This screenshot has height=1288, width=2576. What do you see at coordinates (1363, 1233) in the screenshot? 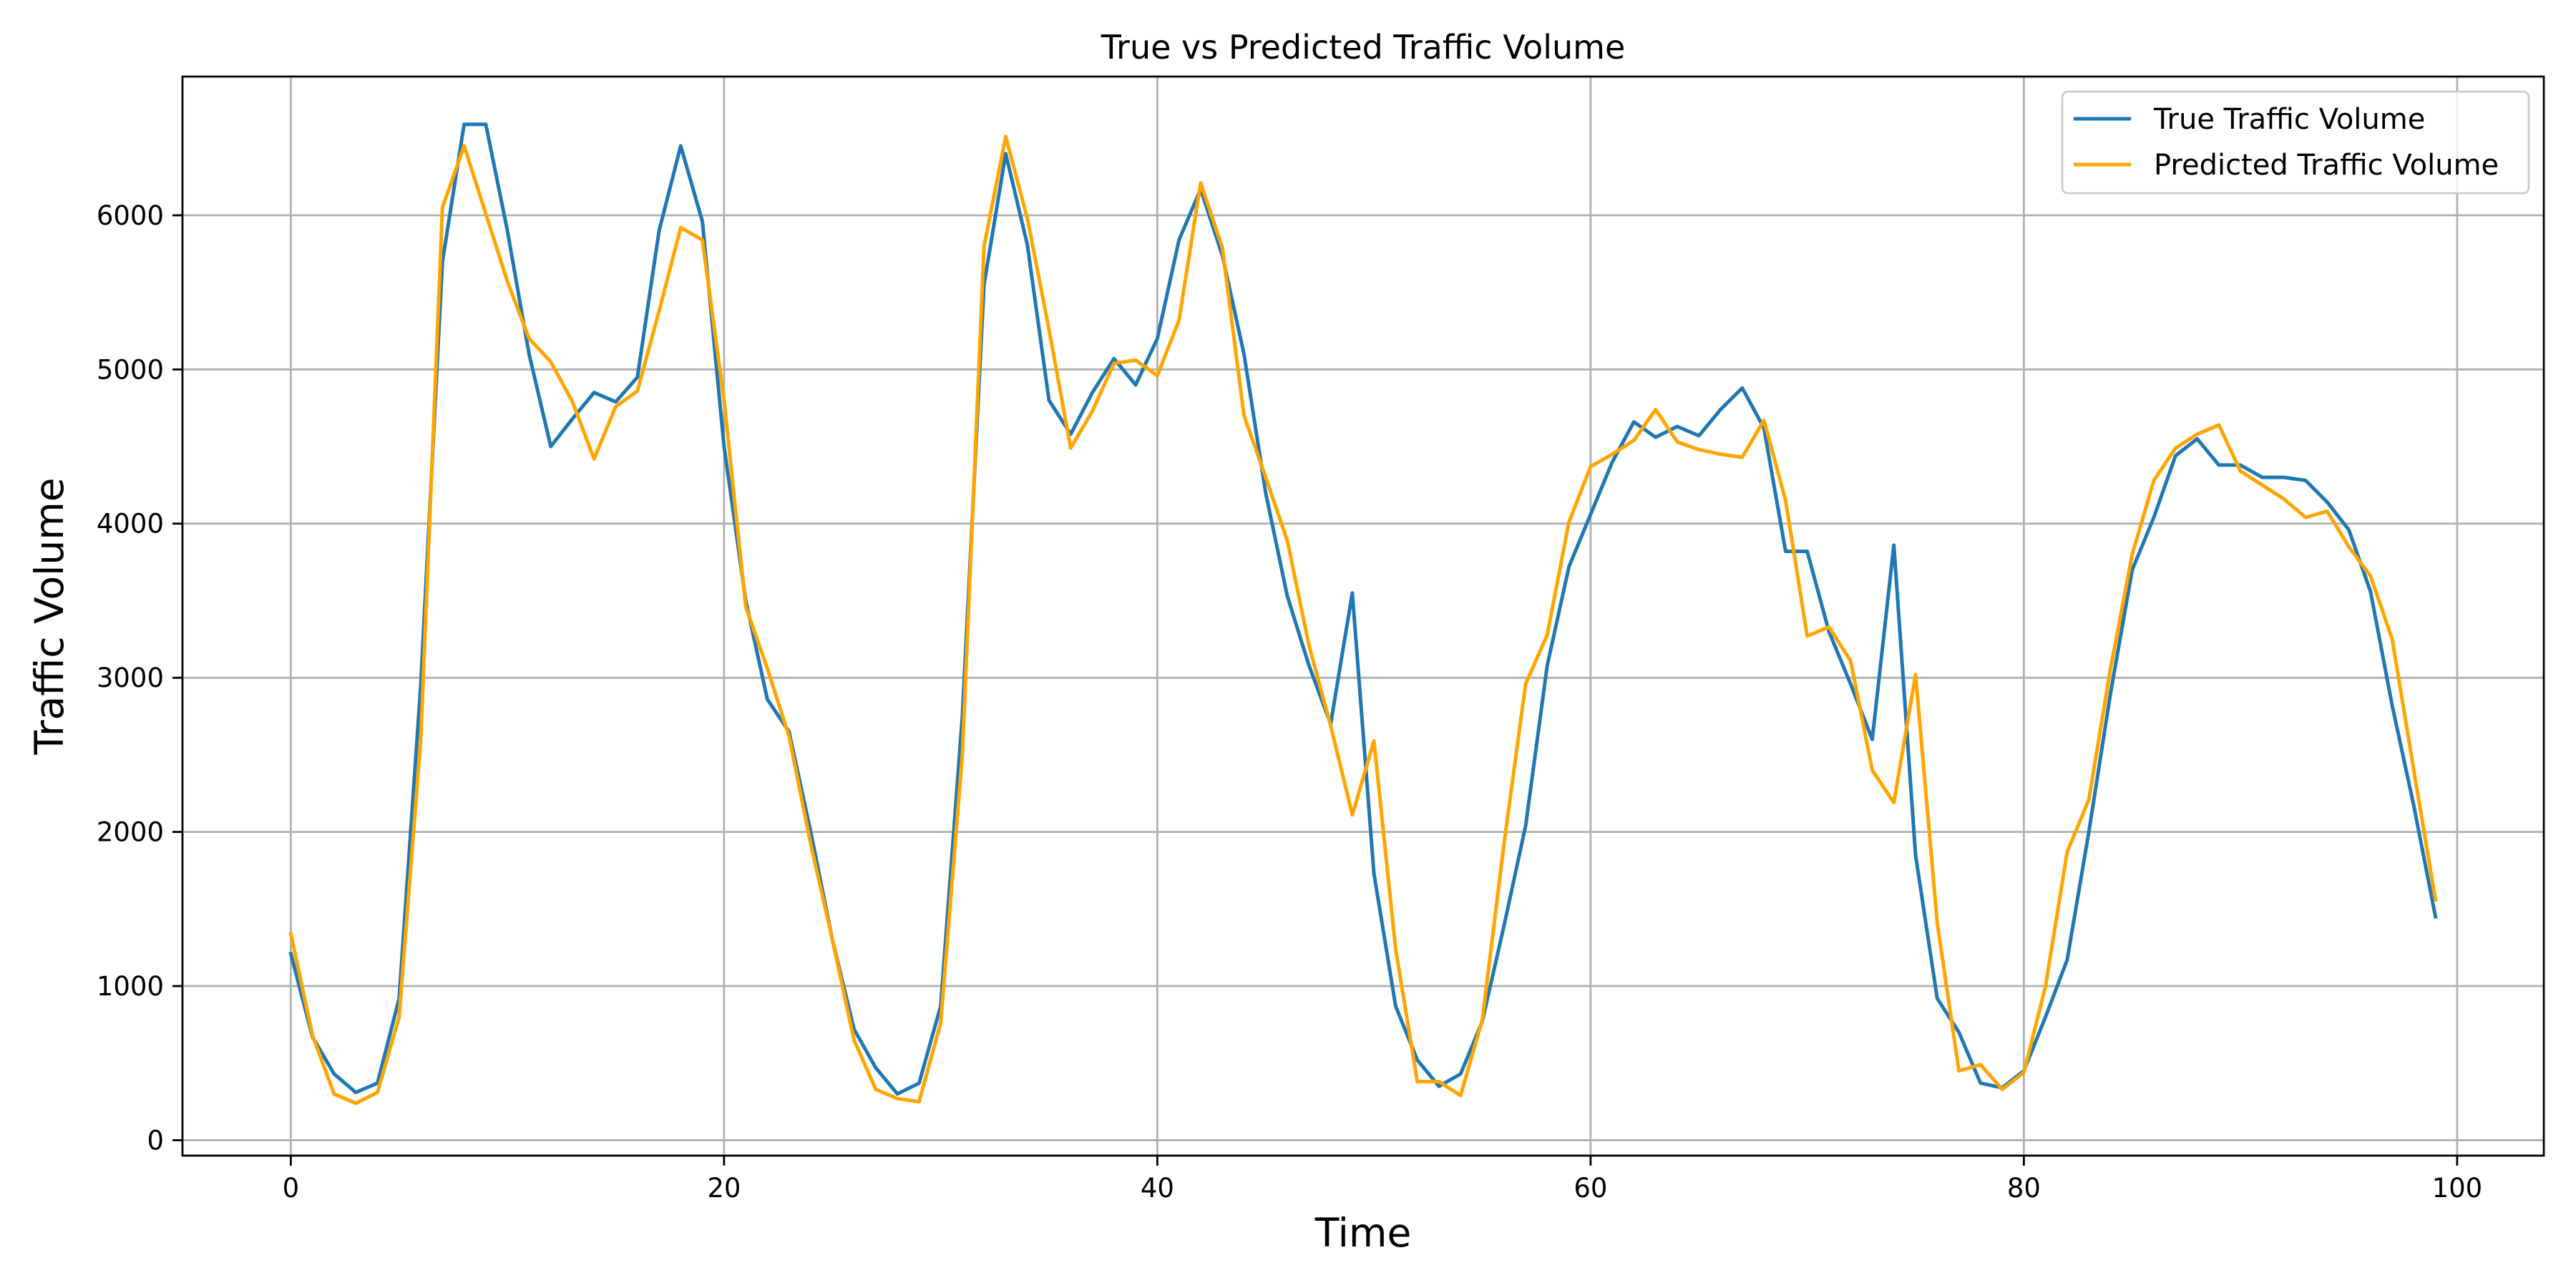
I see `x-axis-label: Time` at bounding box center [1363, 1233].